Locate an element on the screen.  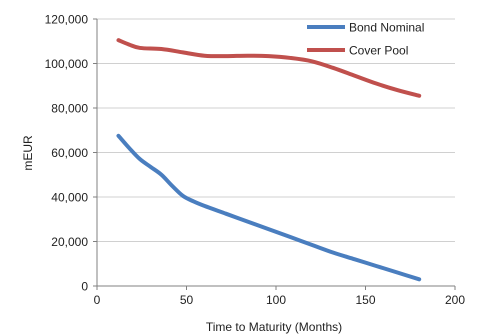
x-tick-labels: 0 50 100 150 200 is located at coordinates (280, 300).